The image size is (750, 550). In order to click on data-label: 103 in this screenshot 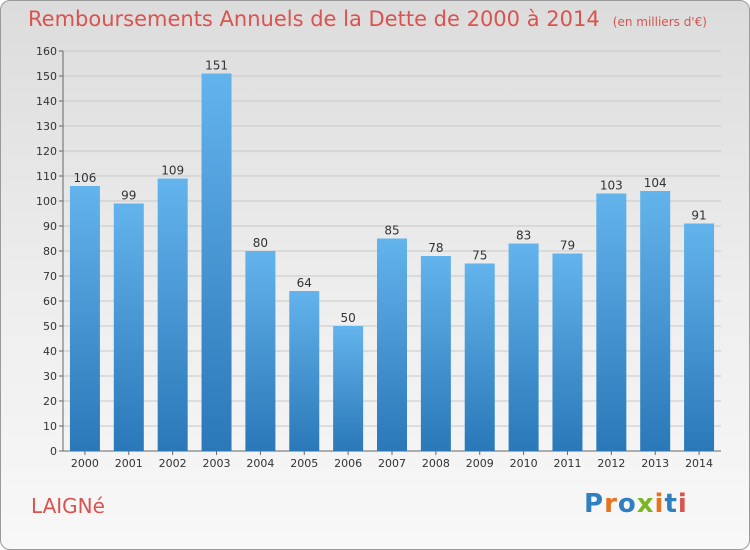, I will do `click(611, 186)`.